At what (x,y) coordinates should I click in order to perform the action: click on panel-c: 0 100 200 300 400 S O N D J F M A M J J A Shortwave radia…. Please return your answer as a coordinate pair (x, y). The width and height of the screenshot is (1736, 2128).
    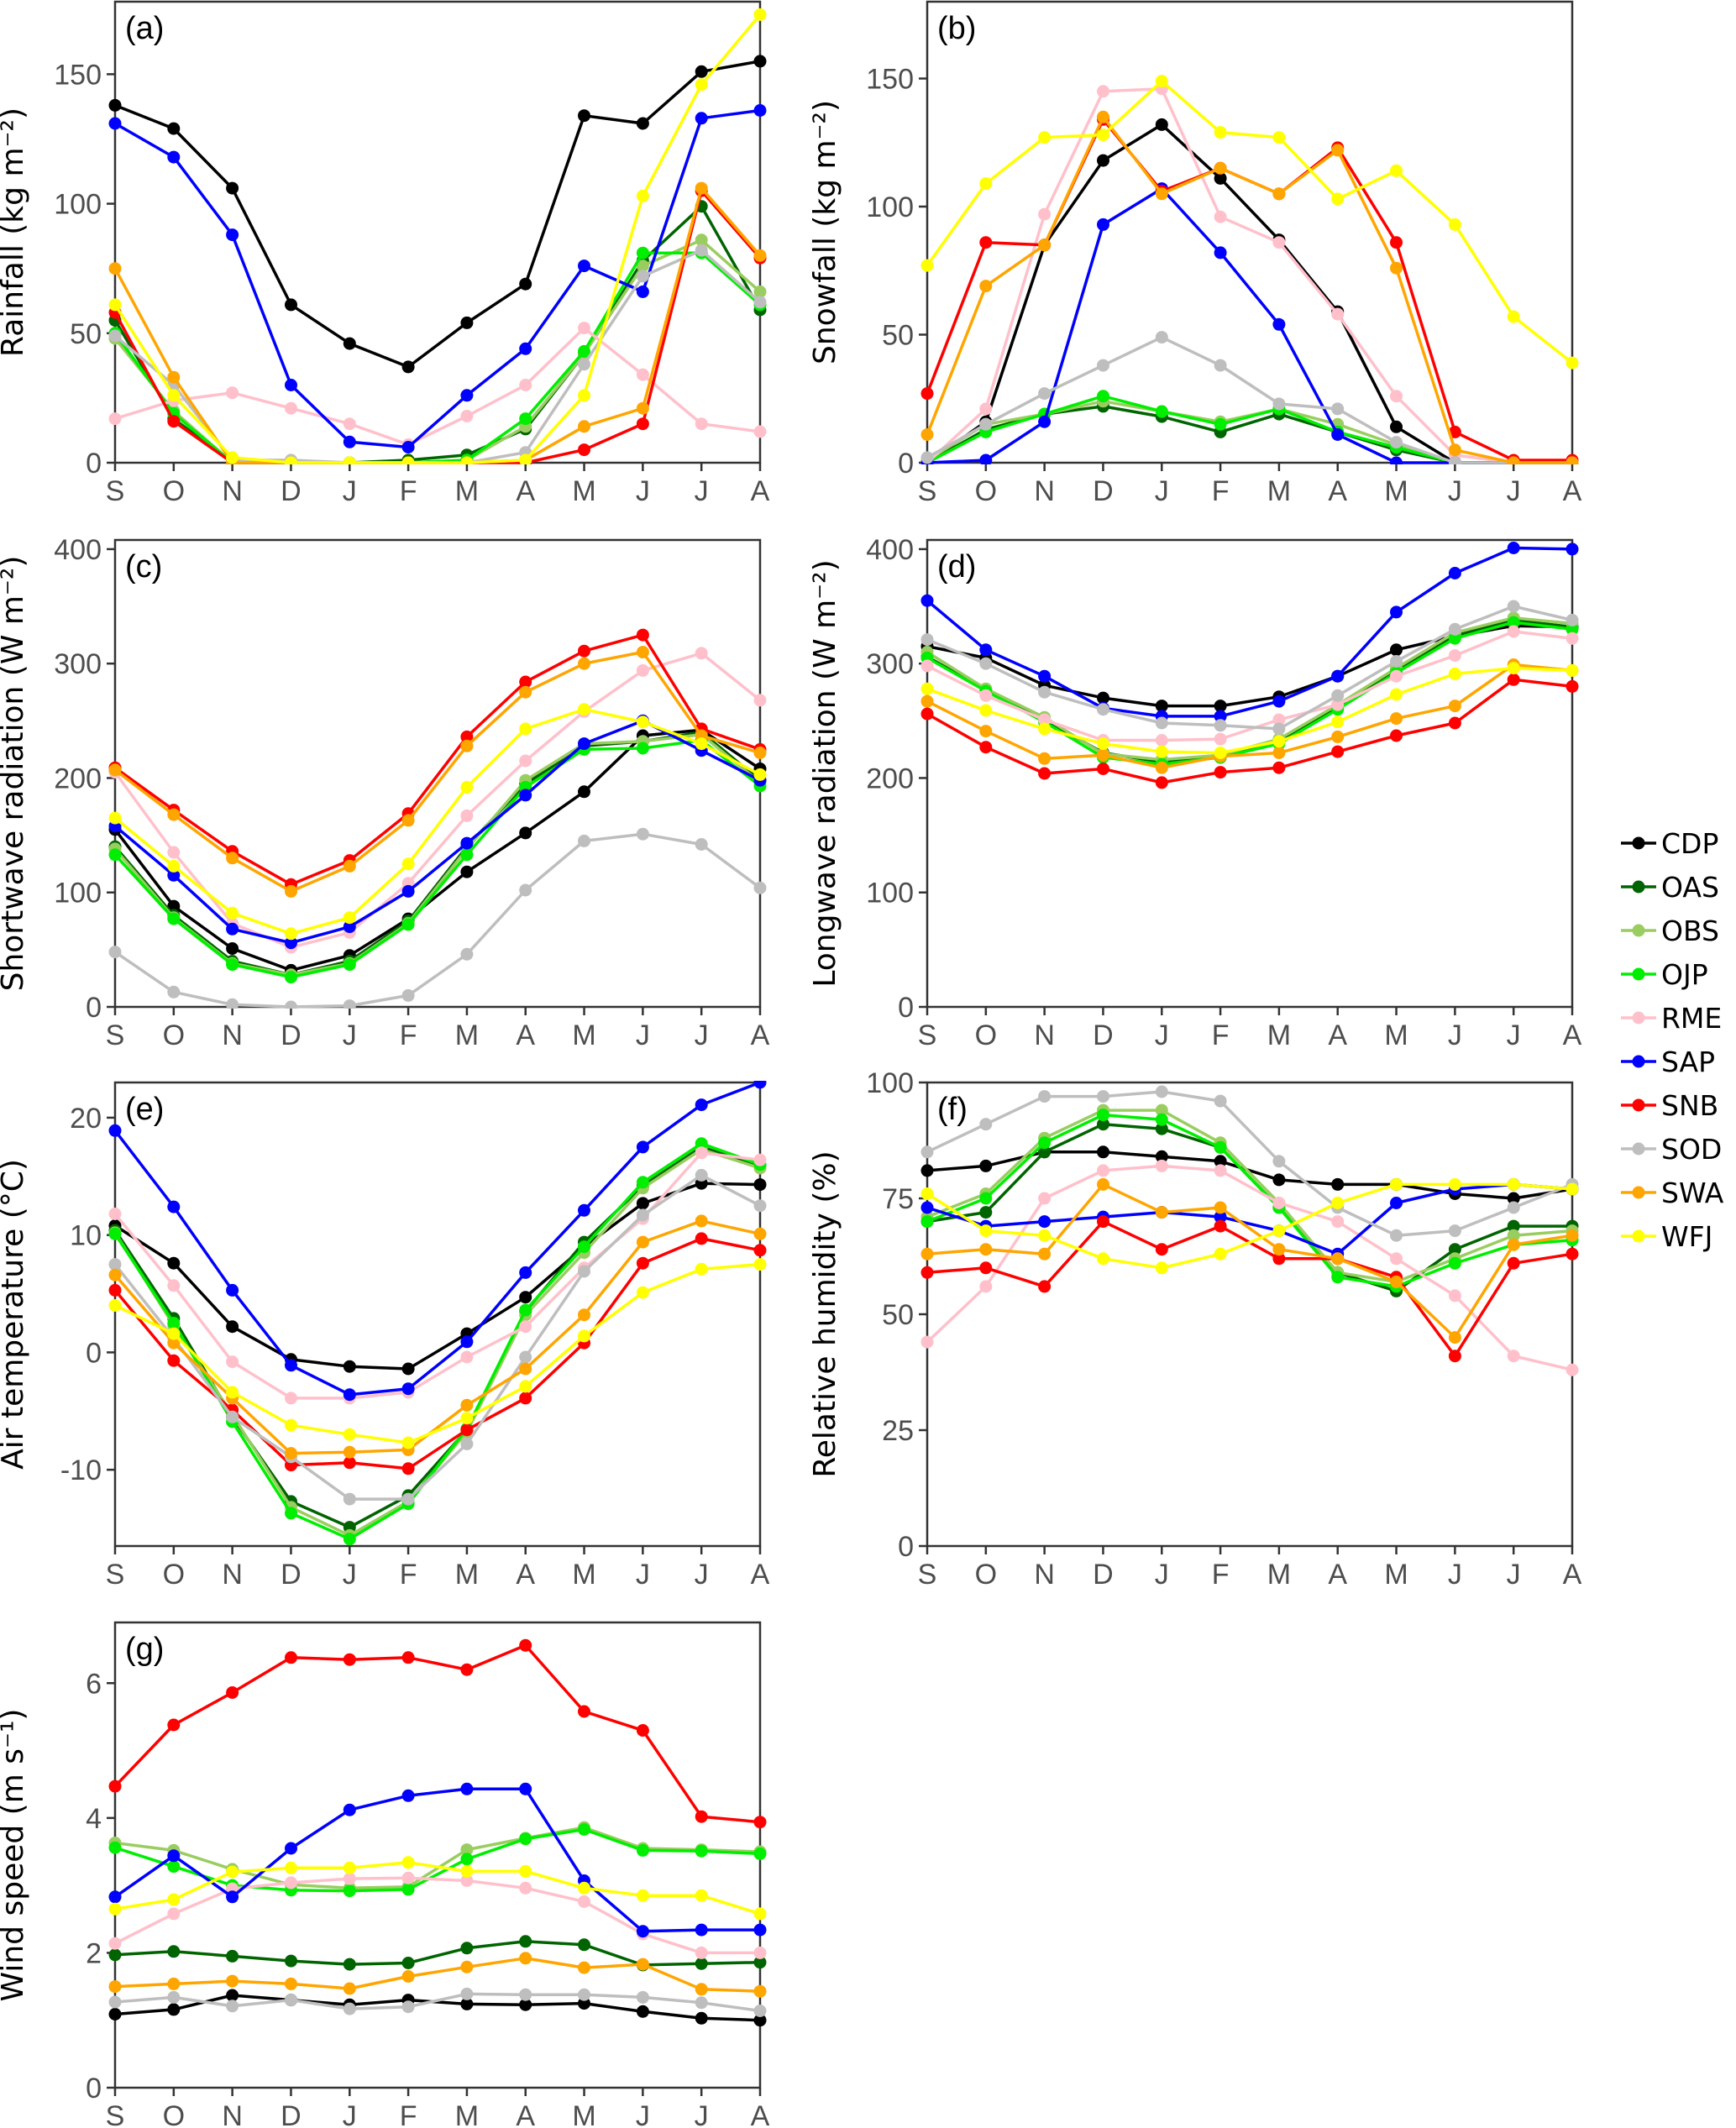
    Looking at the image, I should click on (385, 792).